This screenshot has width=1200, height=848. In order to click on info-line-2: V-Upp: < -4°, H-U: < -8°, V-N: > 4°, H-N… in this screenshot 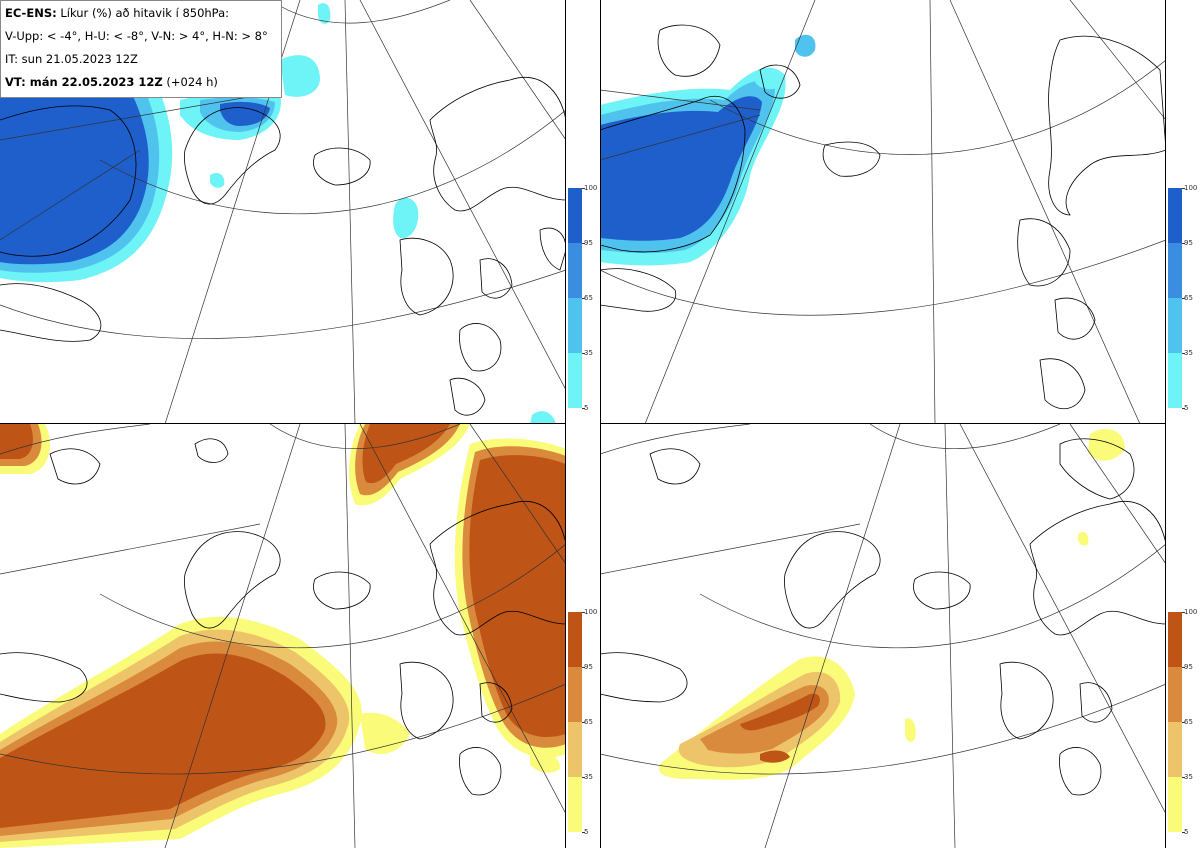, I will do `click(136, 36)`.